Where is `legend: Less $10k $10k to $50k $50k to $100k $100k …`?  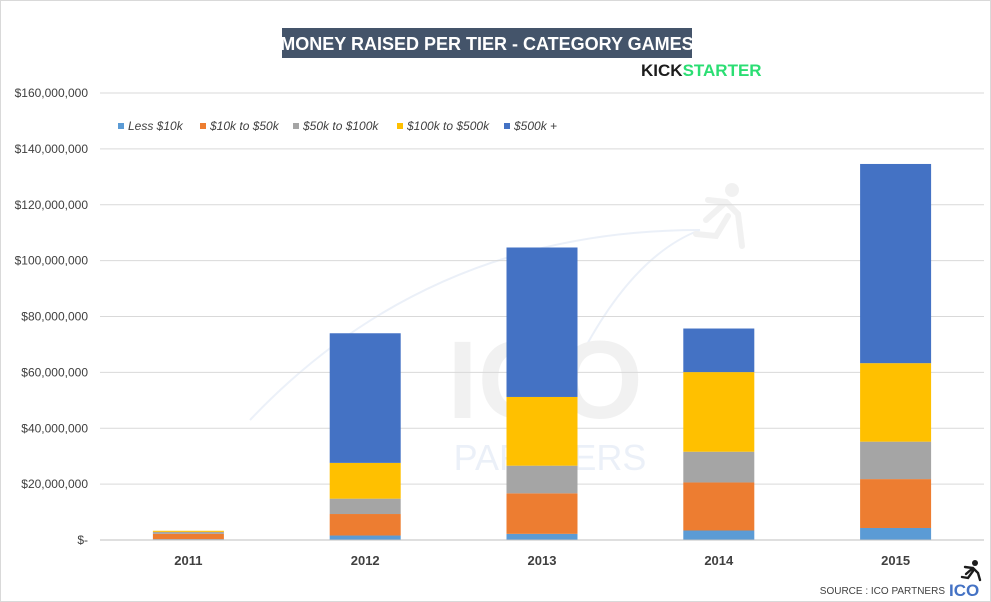
legend: Less $10k $10k to $50k $50k to $100k $100k … is located at coordinates (337, 126).